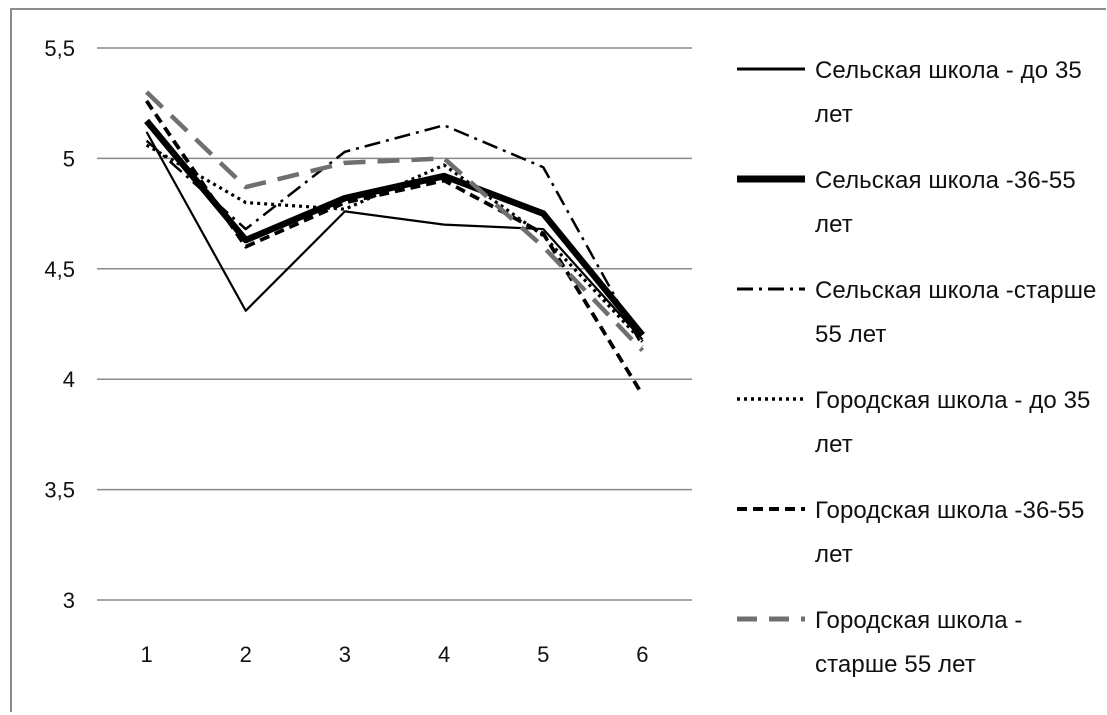 This screenshot has height=715, width=1107. What do you see at coordinates (945, 202) in the screenshot?
I see `legend-label: Сельская школа -36-55 лет` at bounding box center [945, 202].